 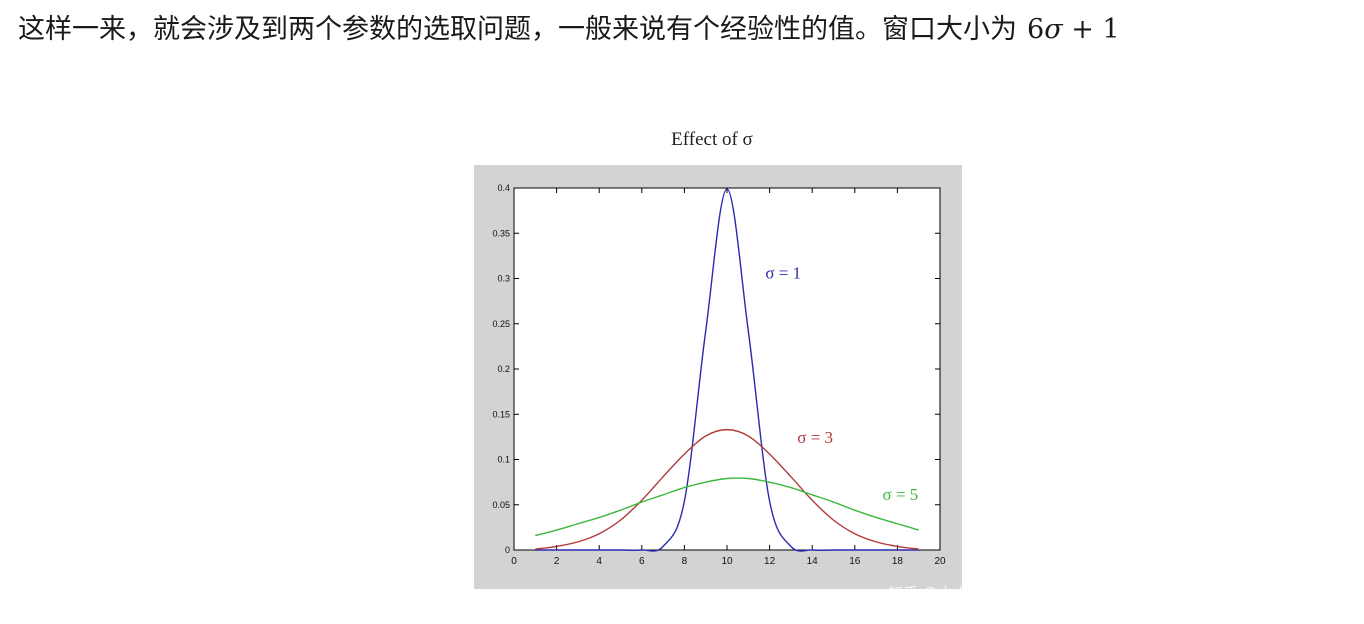 What do you see at coordinates (503, 279) in the screenshot?
I see `y-tick-label: 0.3` at bounding box center [503, 279].